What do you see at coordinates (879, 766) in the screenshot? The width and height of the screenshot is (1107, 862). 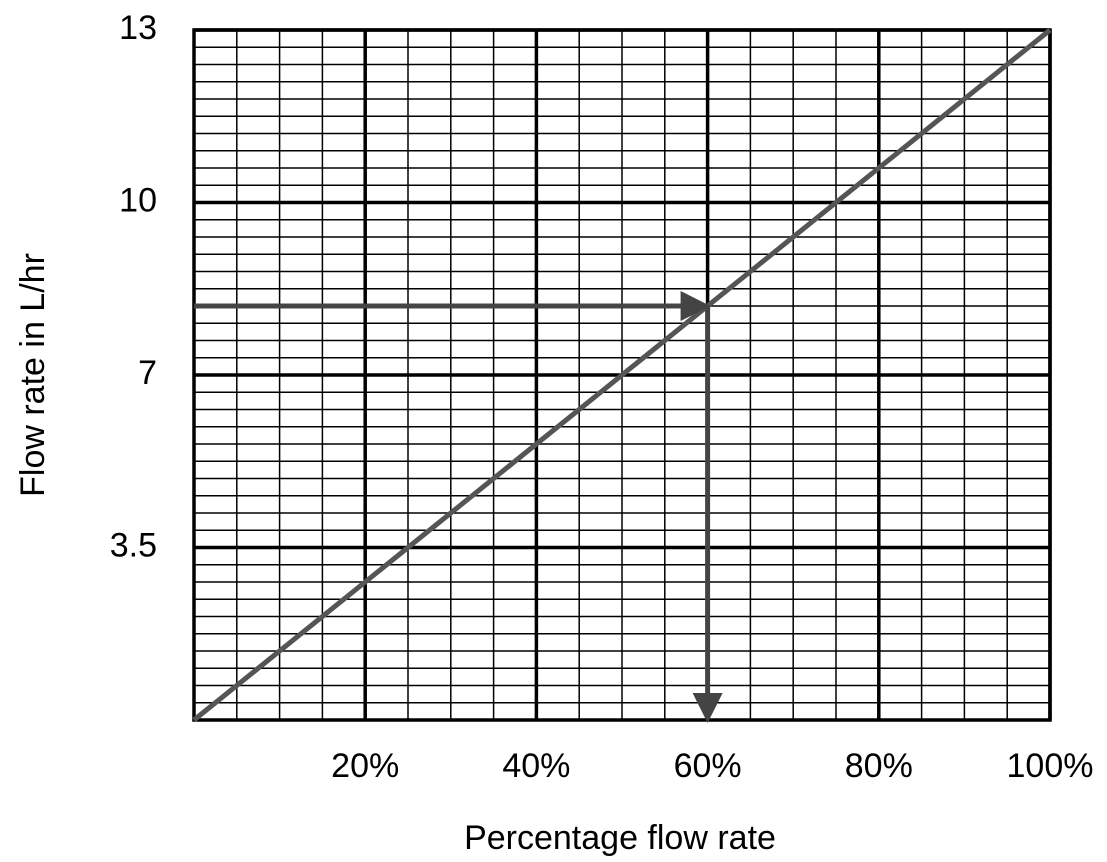 I see `x-tick-label: 80%` at bounding box center [879, 766].